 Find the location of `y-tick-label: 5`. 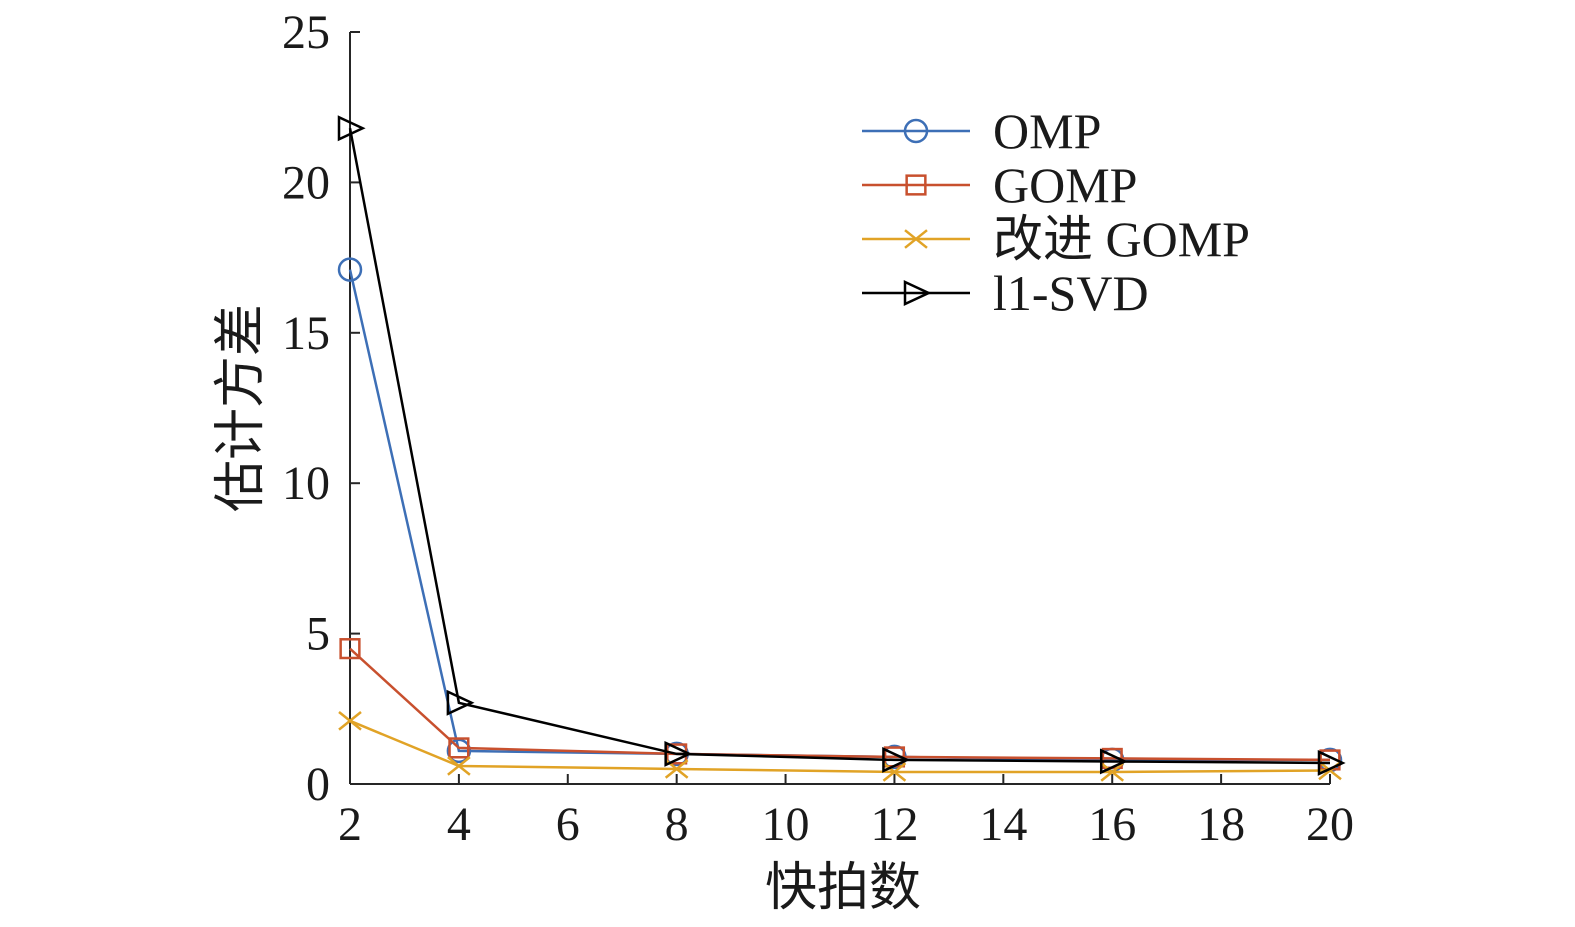

y-tick-label: 5 is located at coordinates (318, 634).